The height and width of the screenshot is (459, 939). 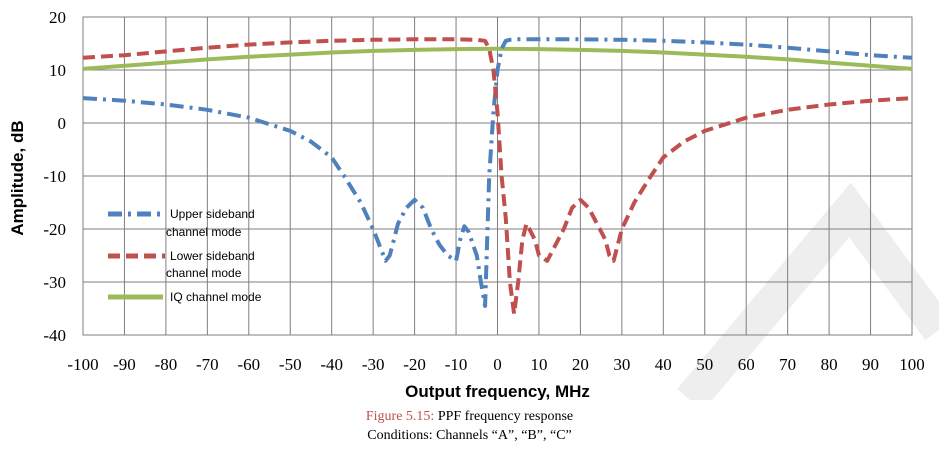 I want to click on x-tick-label: 60, so click(x=746, y=364).